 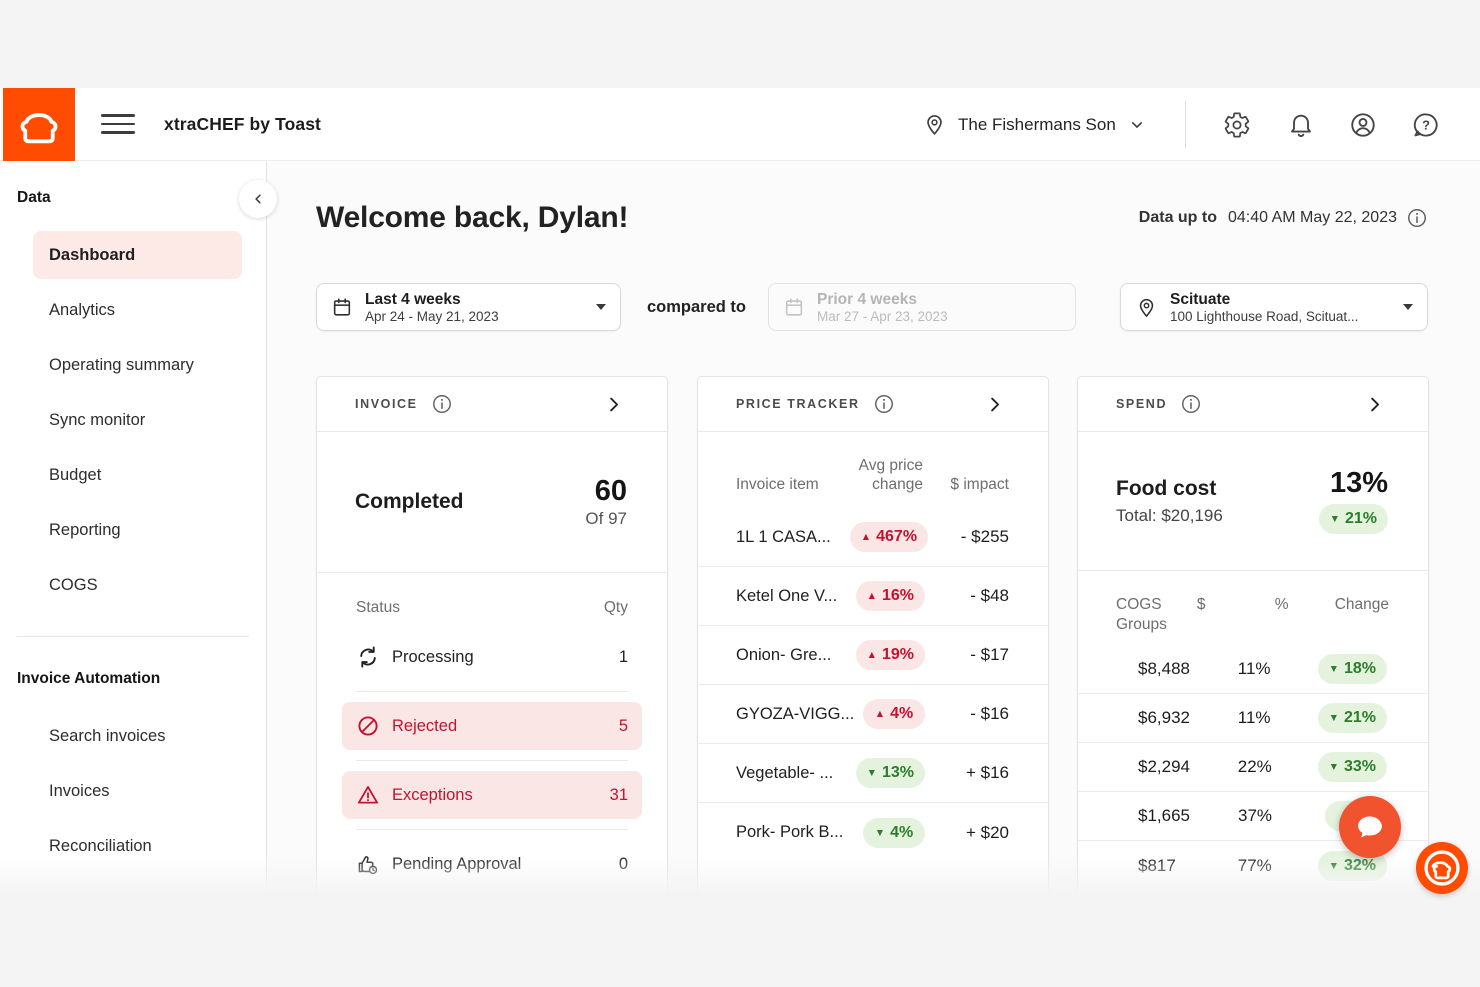 I want to click on sidebar-item-reporting: Reporting, so click(x=85, y=529).